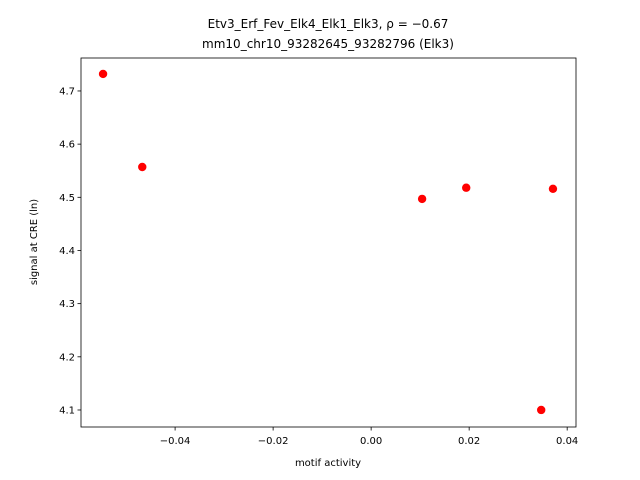 This screenshot has width=640, height=480. Describe the element at coordinates (34, 242) in the screenshot. I see `y-axis-label: signal at CRE (ln)` at that location.